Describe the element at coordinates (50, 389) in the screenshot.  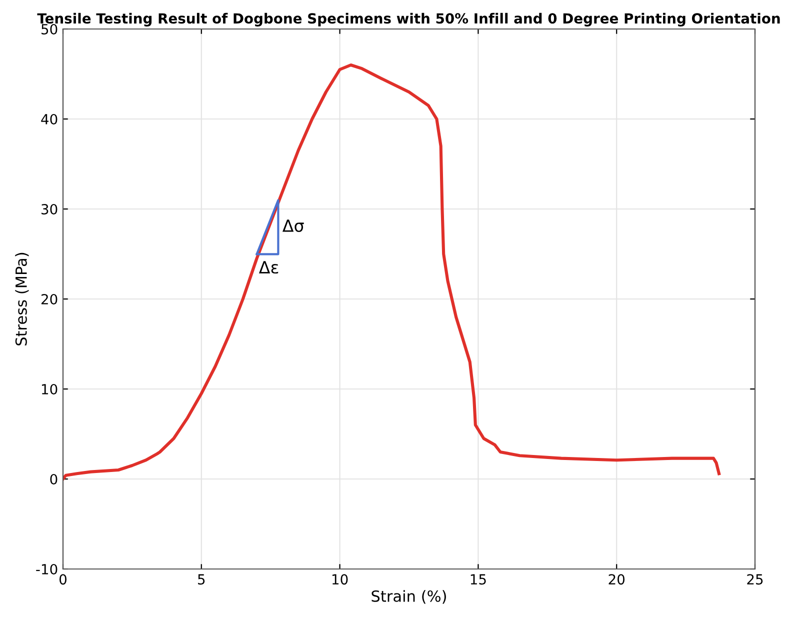
I see `y-tick-label: 10` at that location.